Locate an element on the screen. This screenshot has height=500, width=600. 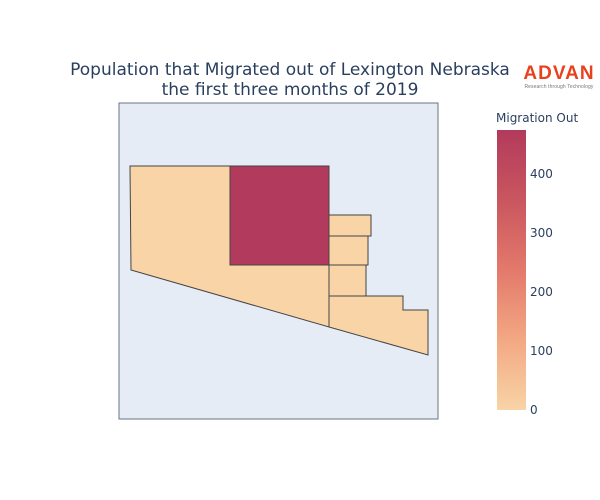
region-southeast-block is located at coordinates (378, 325).